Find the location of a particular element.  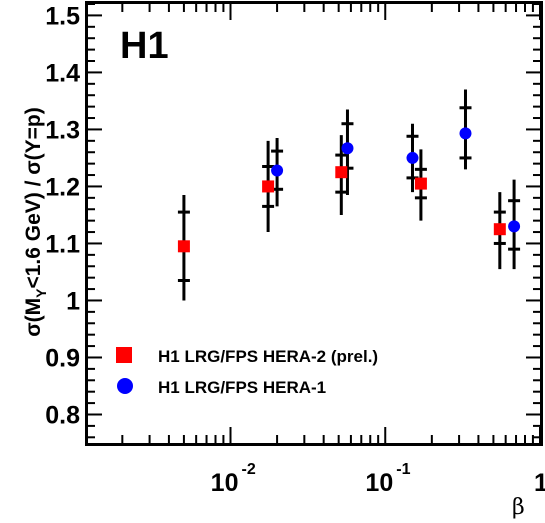

y-tick-label: 1.4 is located at coordinates (62, 73).